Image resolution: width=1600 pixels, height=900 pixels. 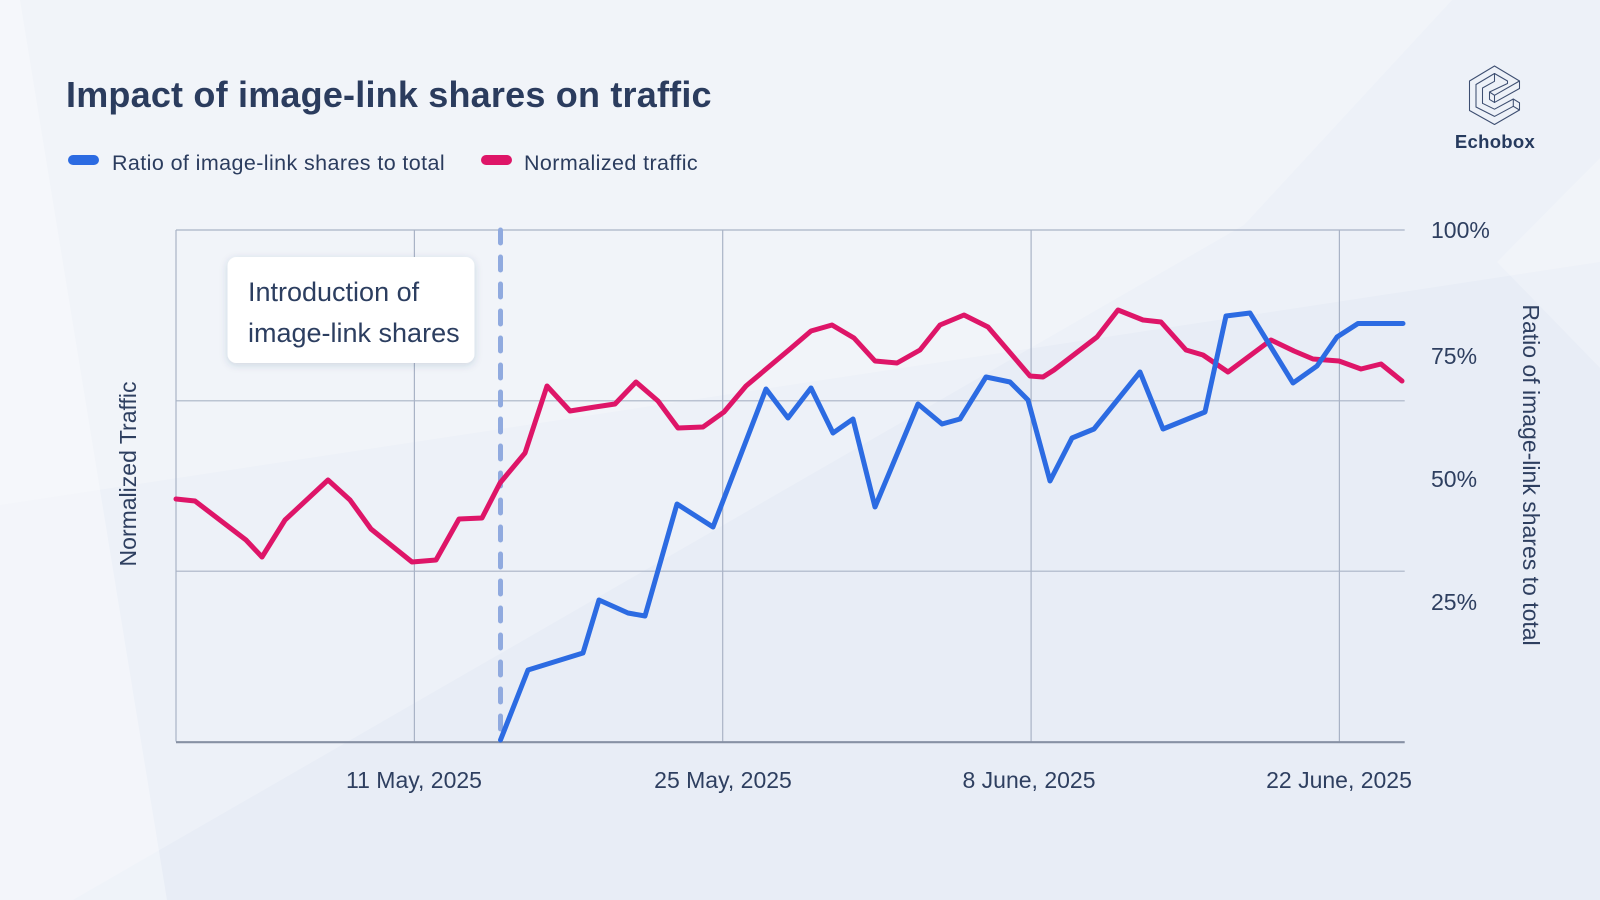 I want to click on svg-text: 8 June, 2025, so click(x=1028, y=780).